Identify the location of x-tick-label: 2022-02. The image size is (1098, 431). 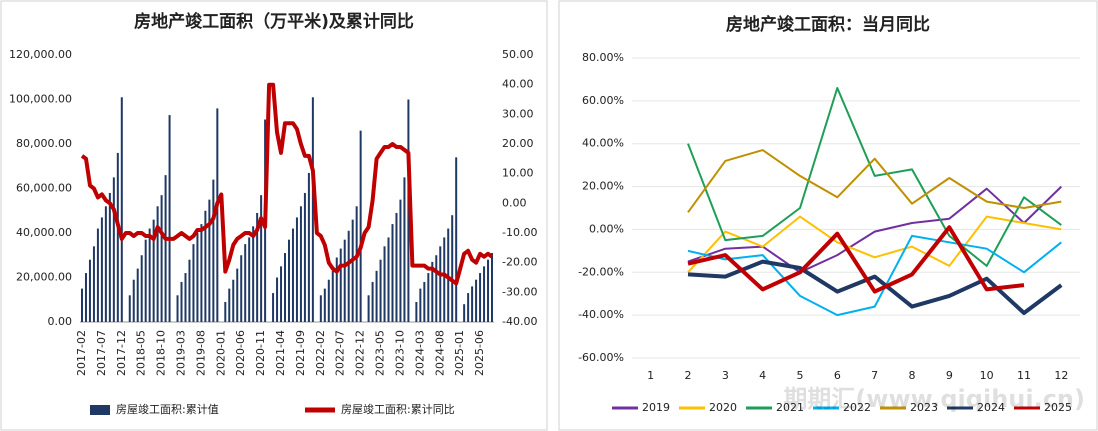
(320, 353).